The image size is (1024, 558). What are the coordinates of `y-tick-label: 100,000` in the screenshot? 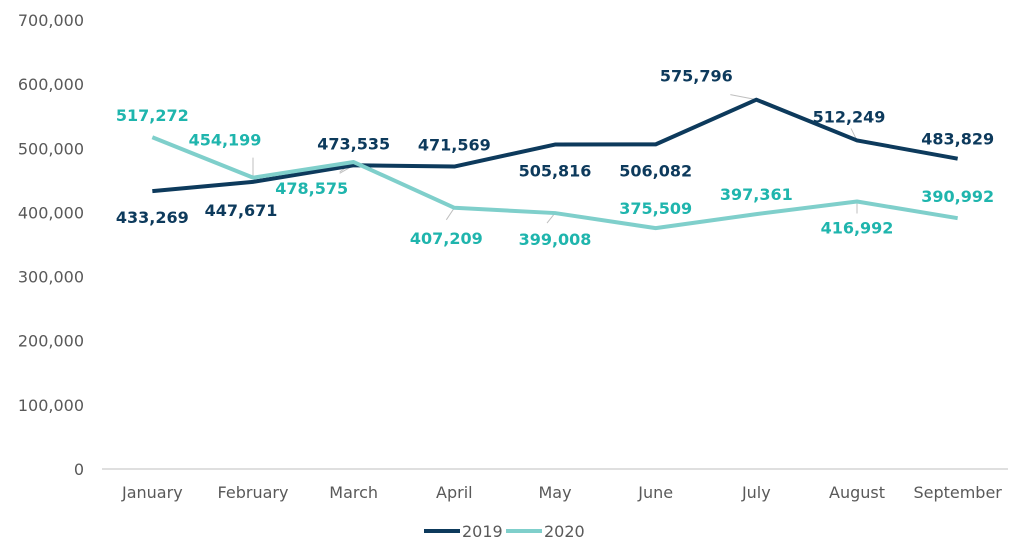 It's located at (51, 405).